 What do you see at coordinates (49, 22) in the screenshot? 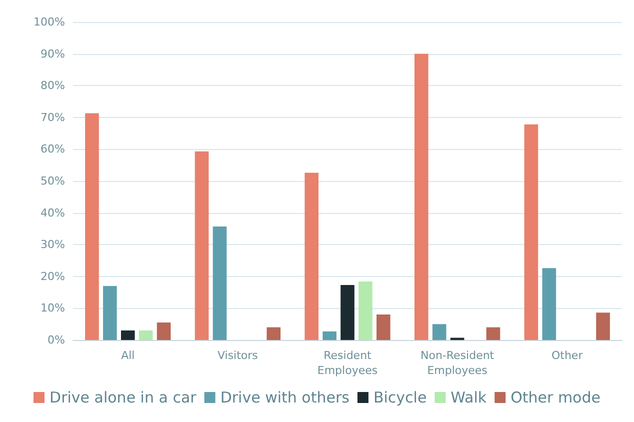
I see `y-tick-label: 100%` at bounding box center [49, 22].